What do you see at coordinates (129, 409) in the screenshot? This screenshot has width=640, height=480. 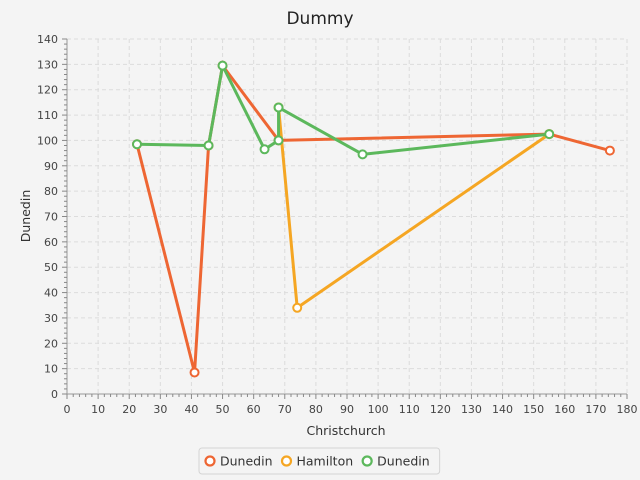 I see `x-tick-label: 20` at bounding box center [129, 409].